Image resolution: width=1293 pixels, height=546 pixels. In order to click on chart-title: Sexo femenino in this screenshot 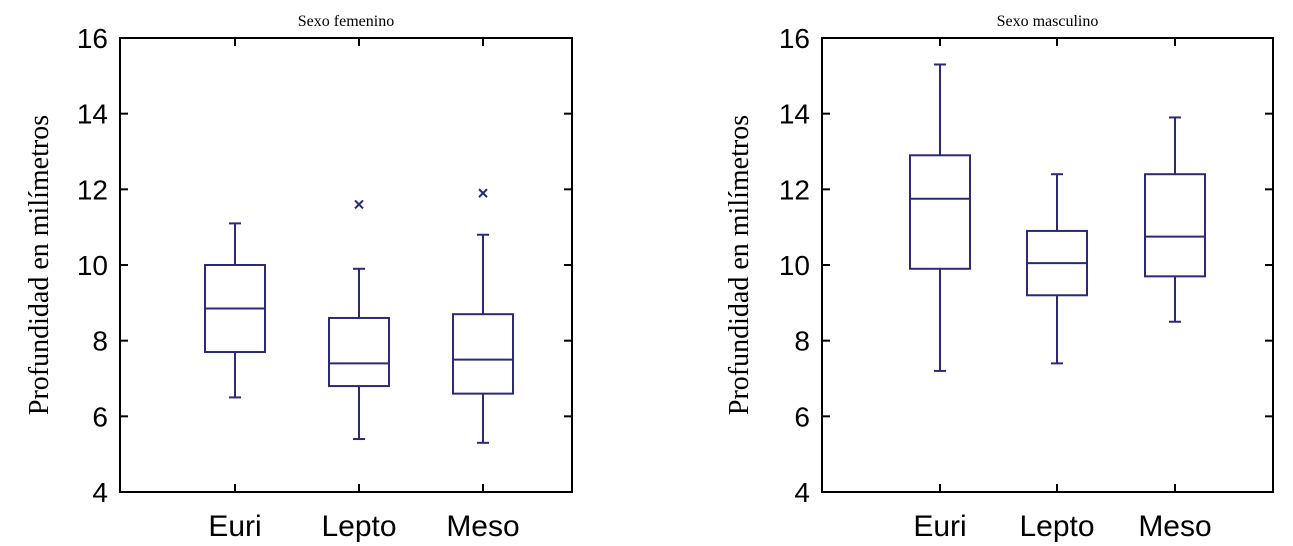, I will do `click(346, 21)`.